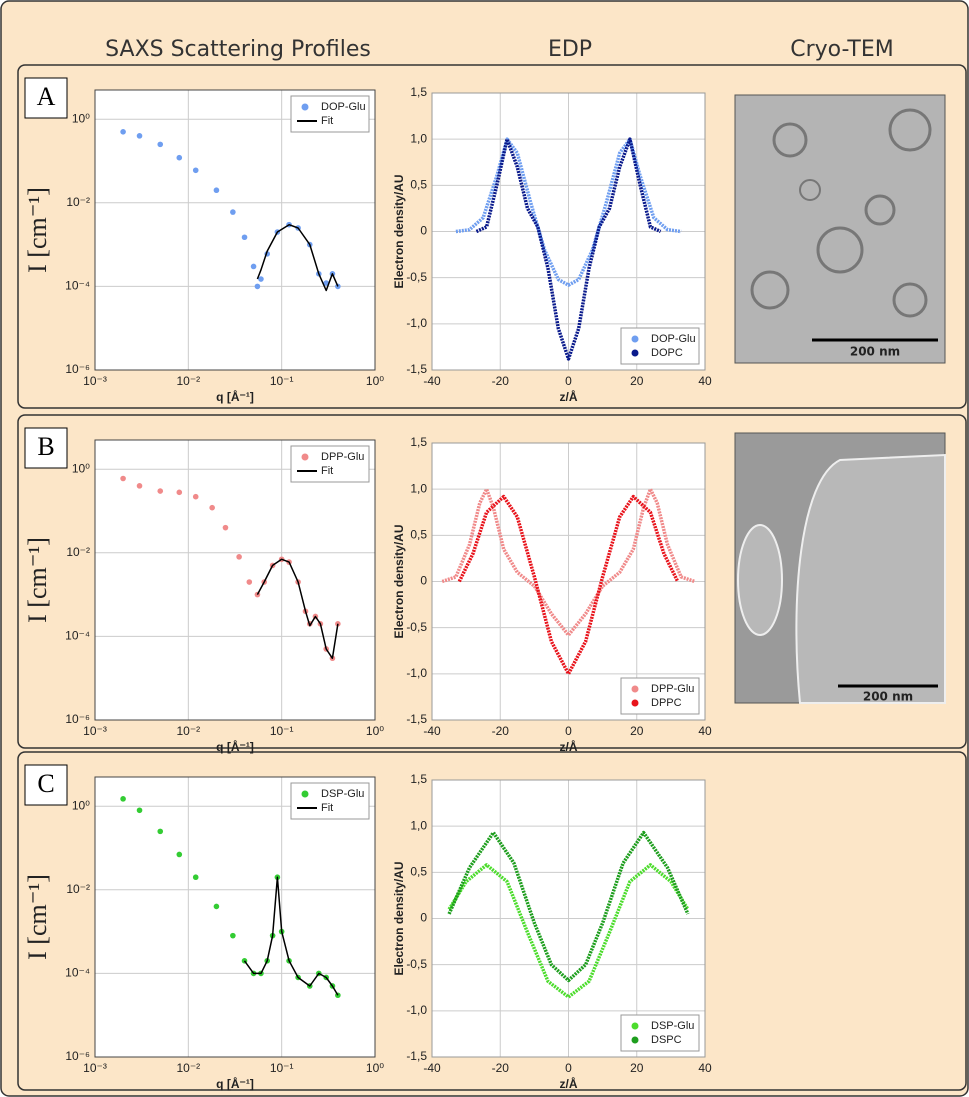 The height and width of the screenshot is (1097, 969). Describe the element at coordinates (569, 396) in the screenshot. I see `x-axis-label: z/Å` at that location.